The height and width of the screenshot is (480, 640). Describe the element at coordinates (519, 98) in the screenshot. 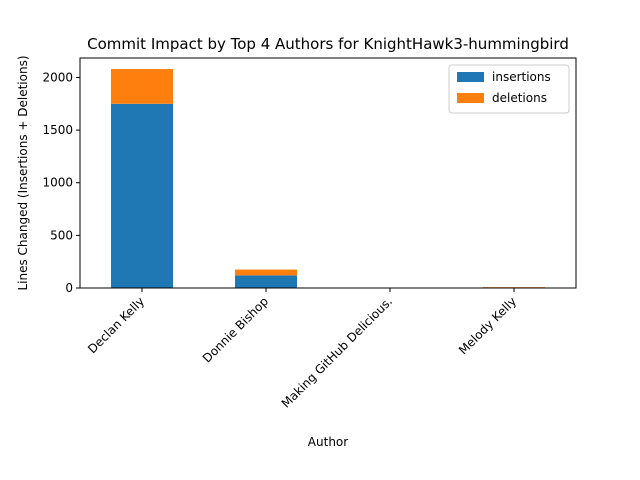

I see `legend-label-deletions: deletions` at that location.